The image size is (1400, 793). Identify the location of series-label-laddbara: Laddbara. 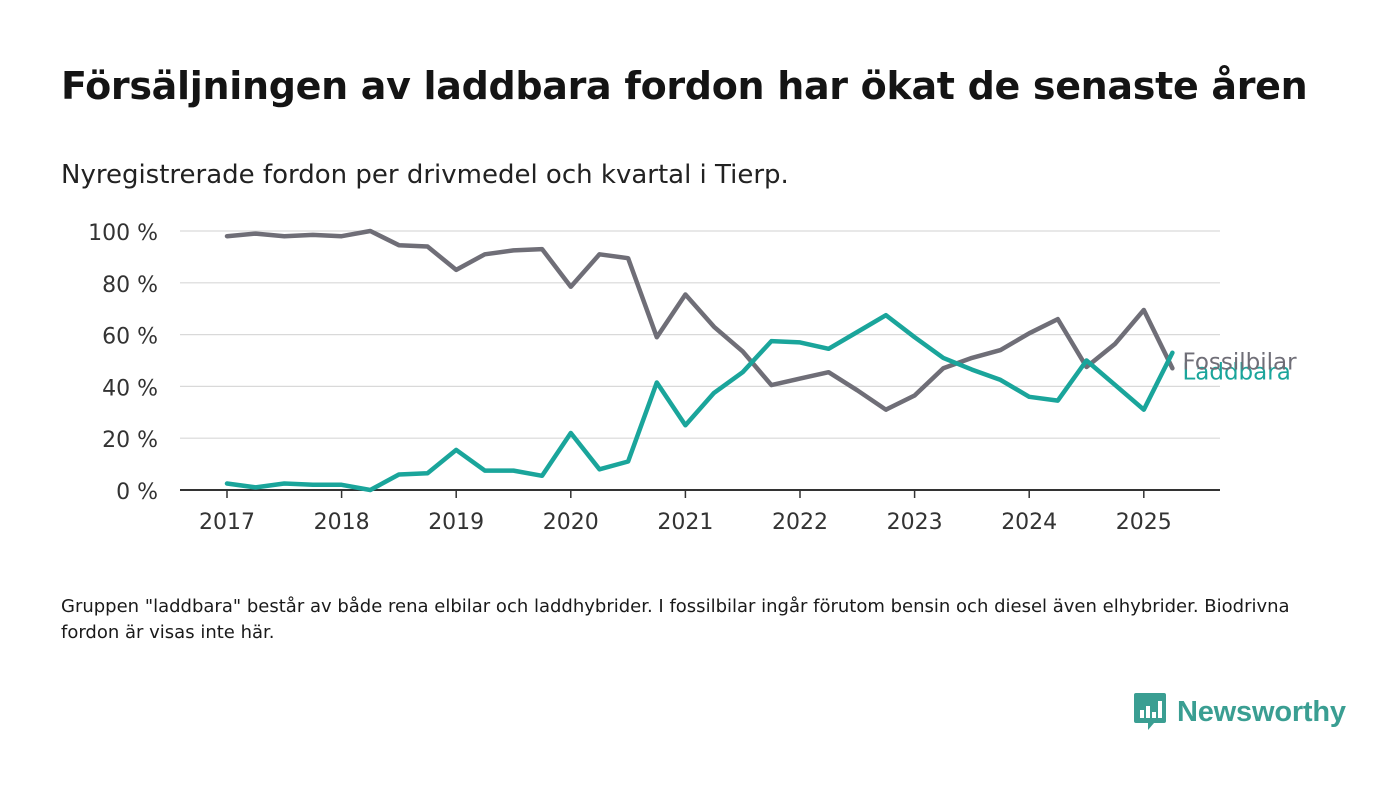
(1236, 373).